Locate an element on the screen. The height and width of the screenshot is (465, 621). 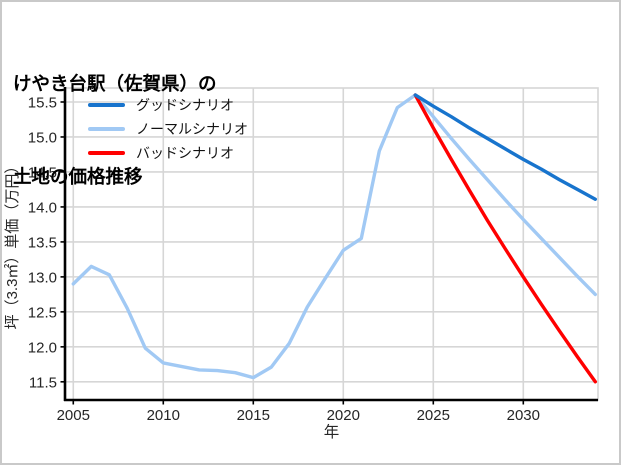
y-tick-label: 13.5 is located at coordinates (42, 242).